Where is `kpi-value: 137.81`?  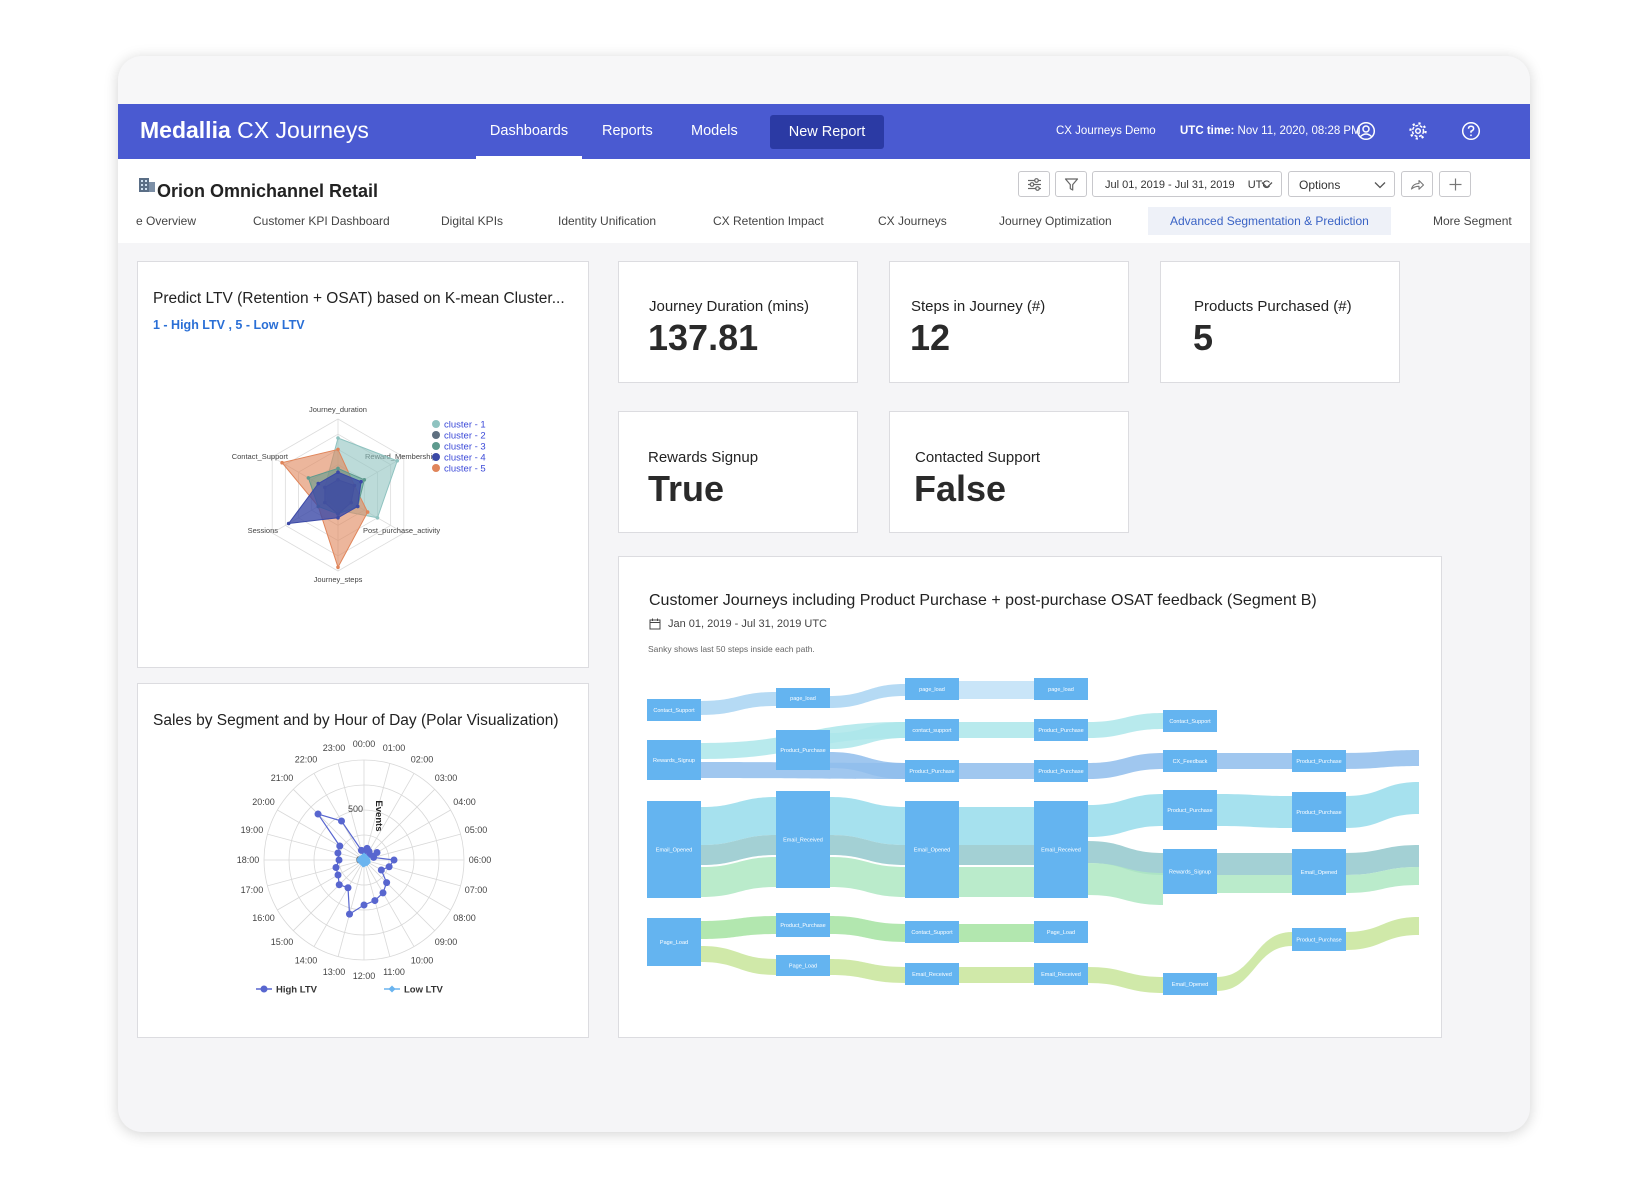 kpi-value: 137.81 is located at coordinates (703, 337).